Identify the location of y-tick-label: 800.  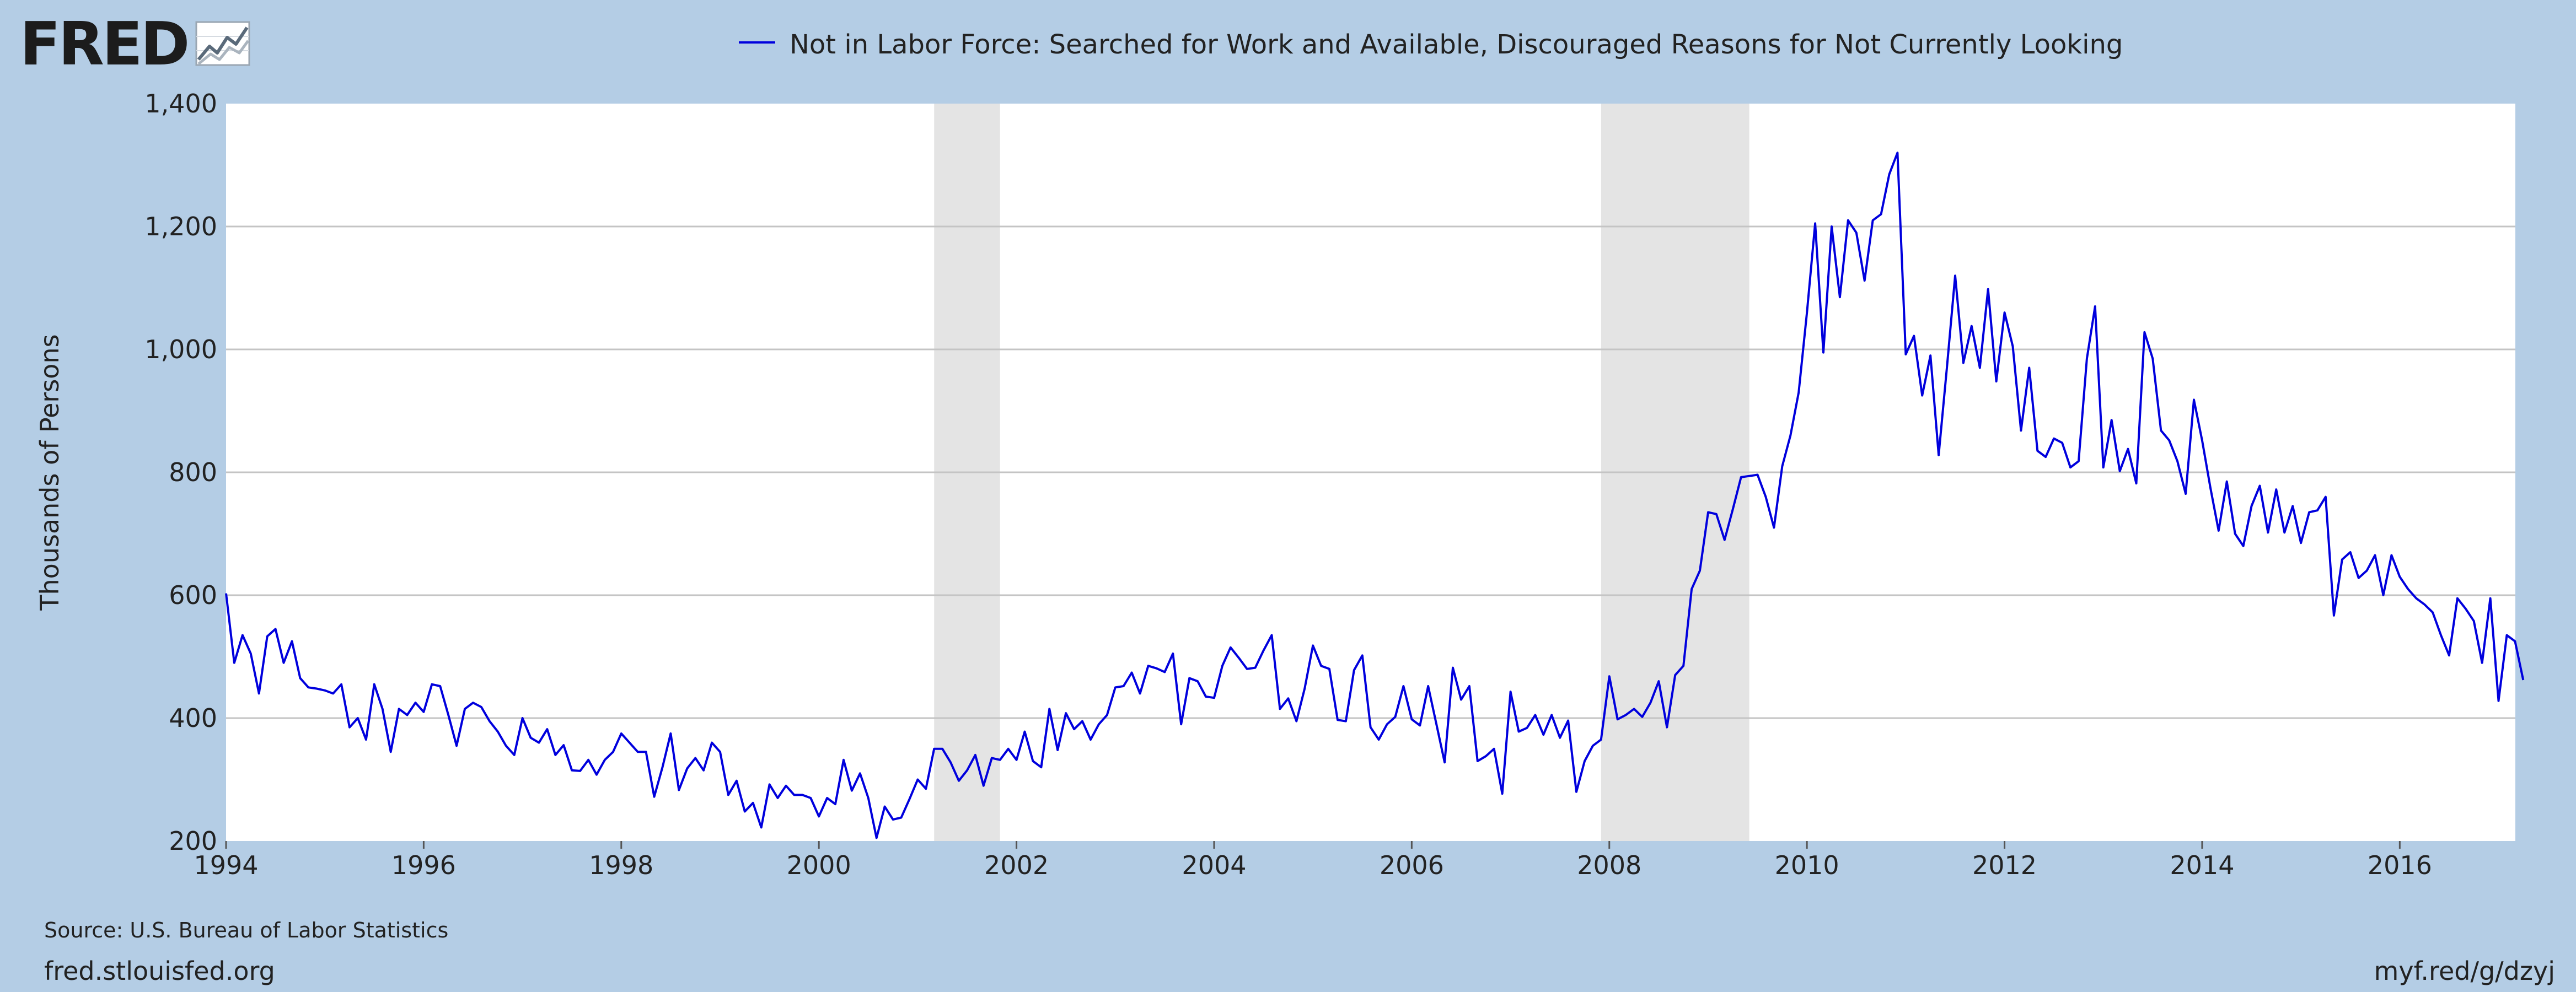
(193, 472).